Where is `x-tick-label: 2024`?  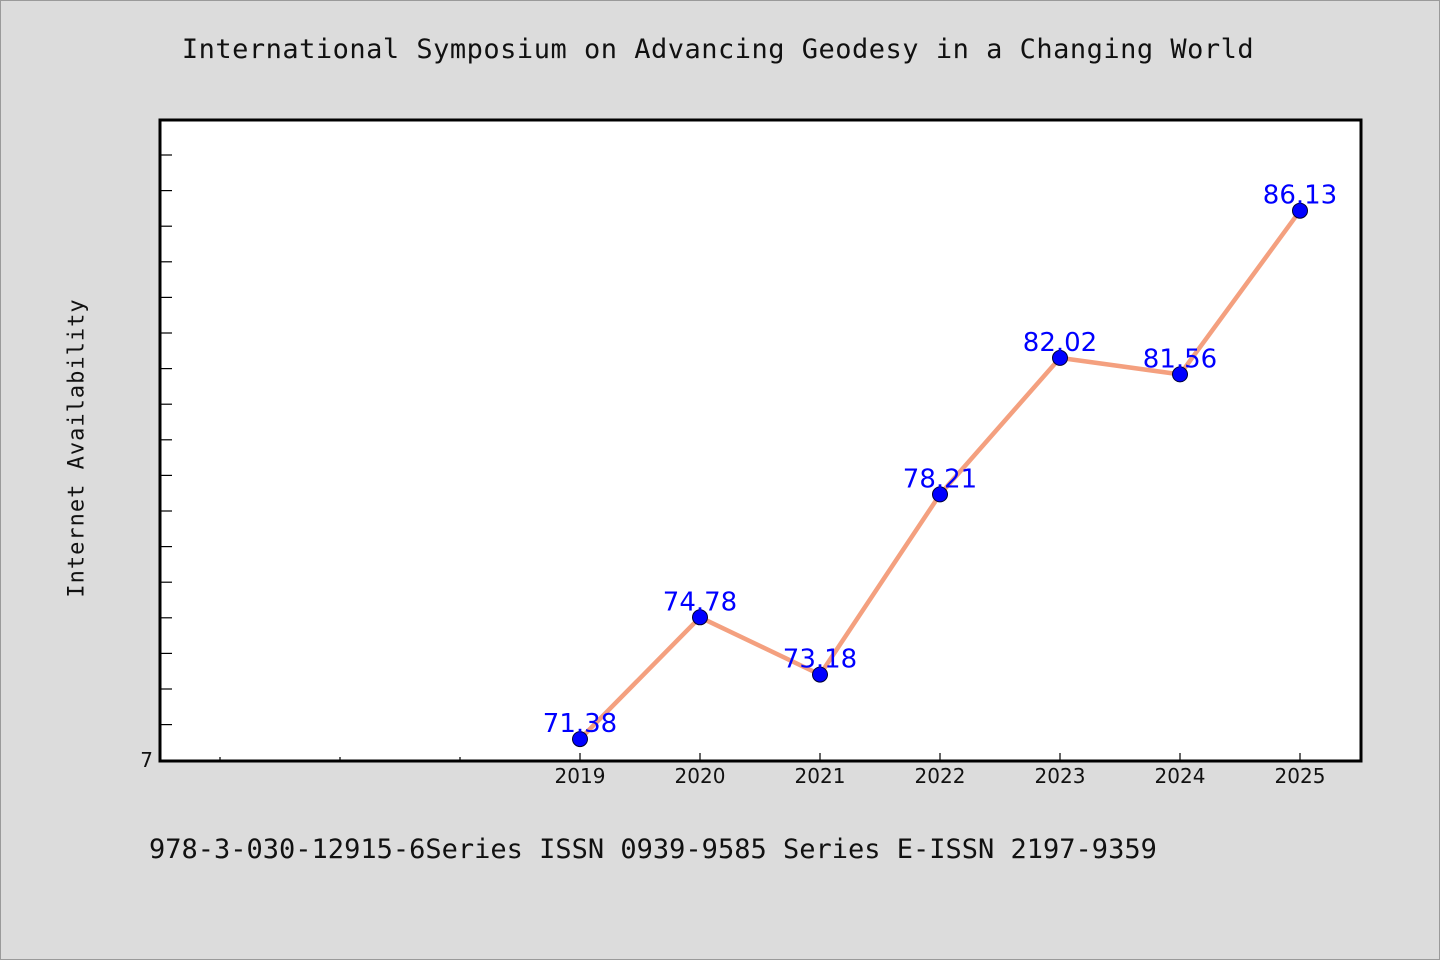
x-tick-label: 2024 is located at coordinates (1180, 776).